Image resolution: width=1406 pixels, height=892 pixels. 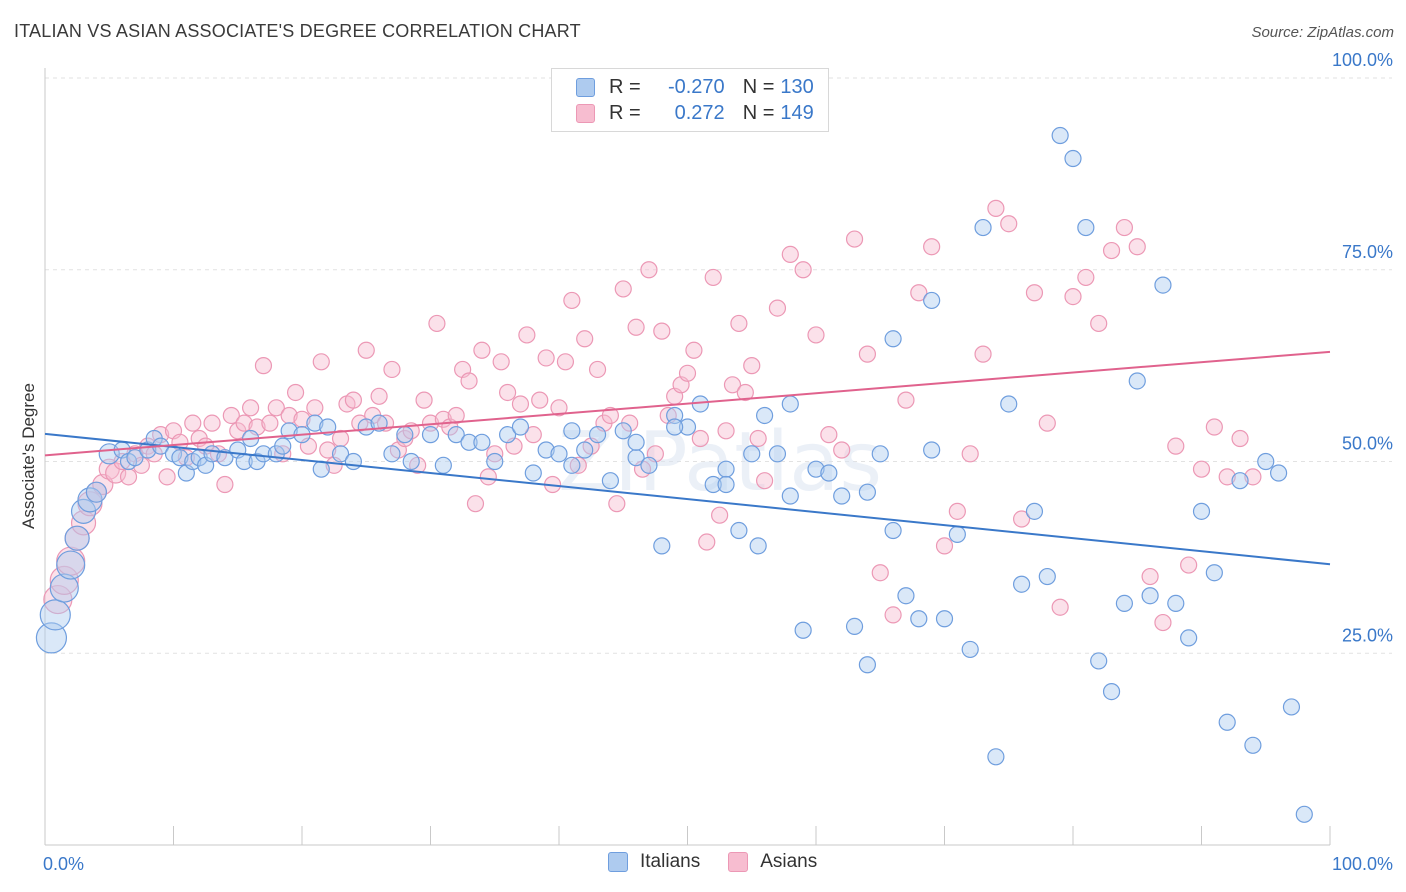 What do you see at coordinates (726, 862) in the screenshot?
I see `series-legend: Italians Asians` at bounding box center [726, 862].